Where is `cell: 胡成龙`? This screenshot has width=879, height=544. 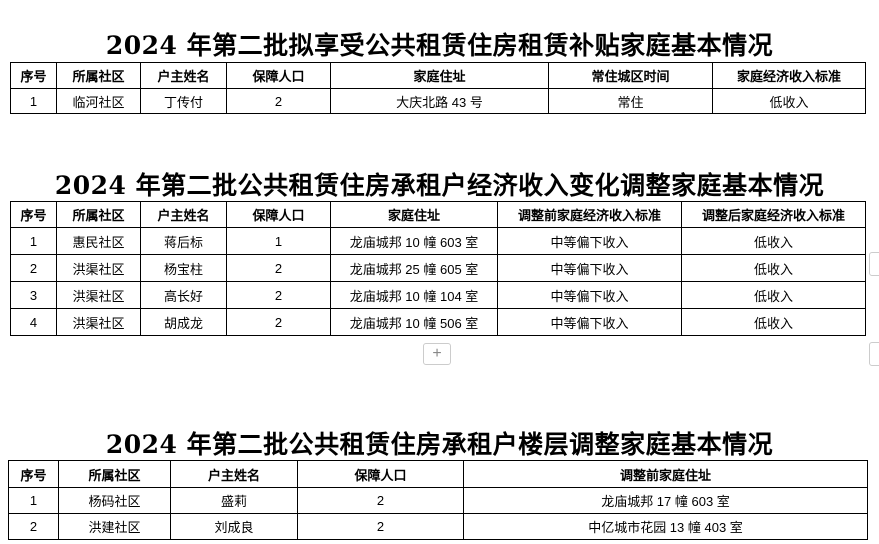 cell: 胡成龙 is located at coordinates (183, 322).